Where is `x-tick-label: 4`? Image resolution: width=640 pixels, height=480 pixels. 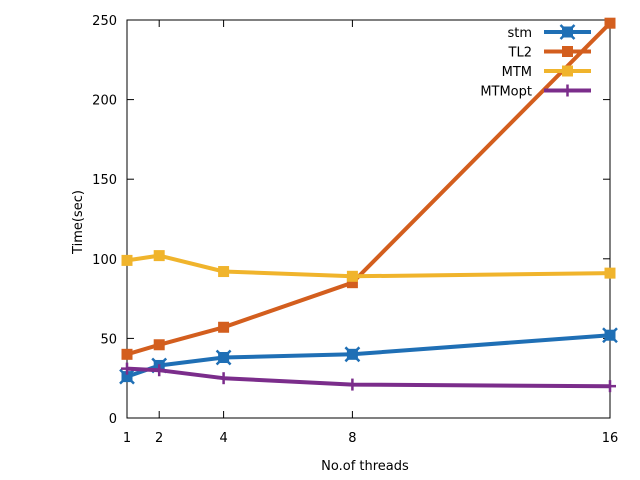
x-tick-label: 4 is located at coordinates (223, 438).